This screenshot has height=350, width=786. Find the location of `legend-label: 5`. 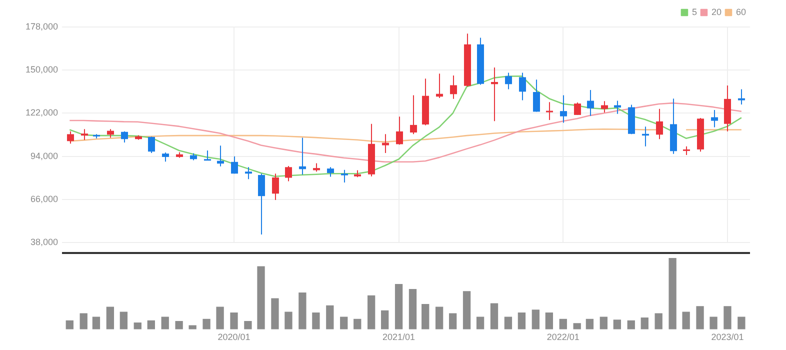

legend-label: 5 is located at coordinates (694, 11).